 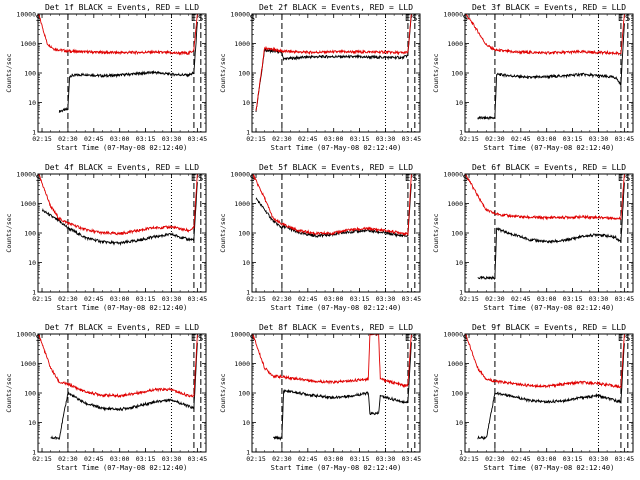 I want to click on chart-title: Det 7f BLACK = Events, RED = LLD, so click(x=122, y=327).